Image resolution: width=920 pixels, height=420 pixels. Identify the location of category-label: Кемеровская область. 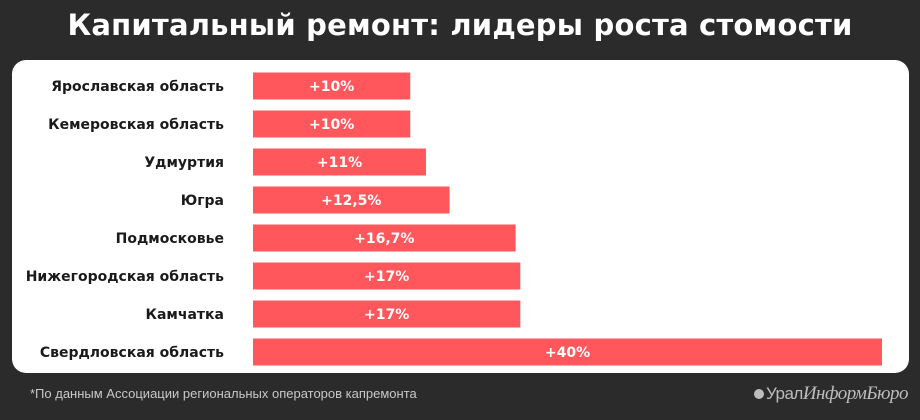
(136, 125).